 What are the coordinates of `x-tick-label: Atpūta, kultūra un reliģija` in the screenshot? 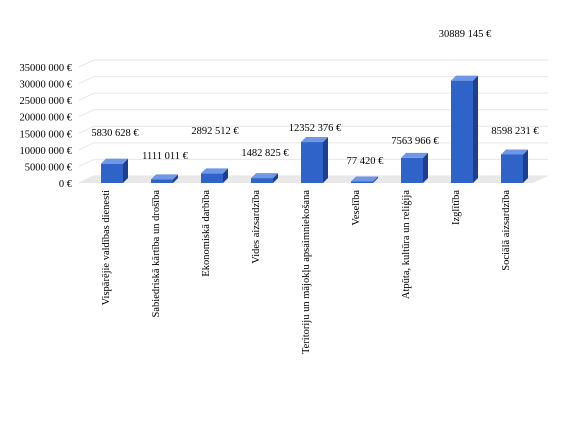 It's located at (406, 244).